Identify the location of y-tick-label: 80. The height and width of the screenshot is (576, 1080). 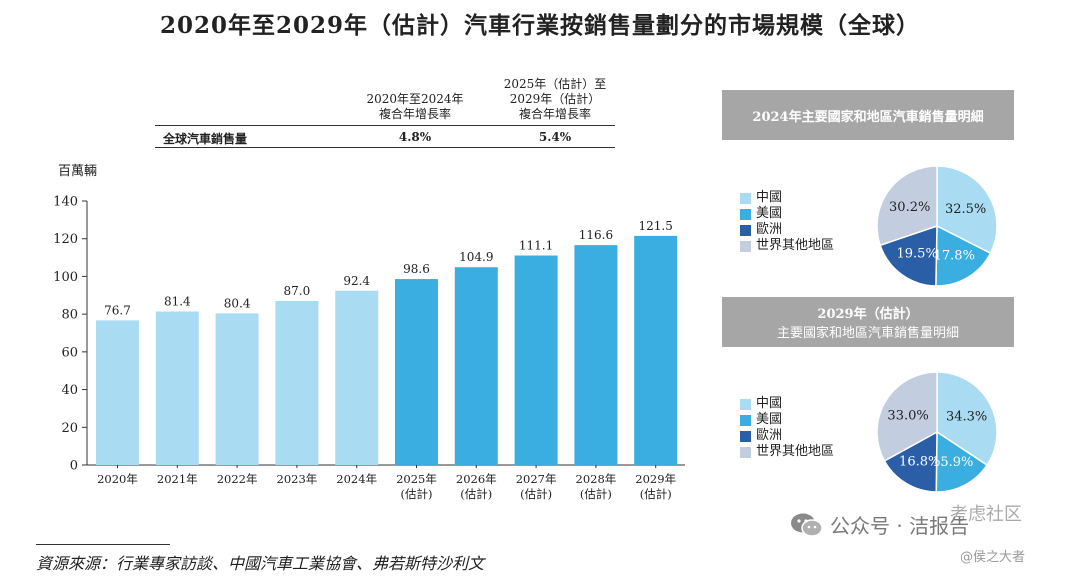
(69, 315).